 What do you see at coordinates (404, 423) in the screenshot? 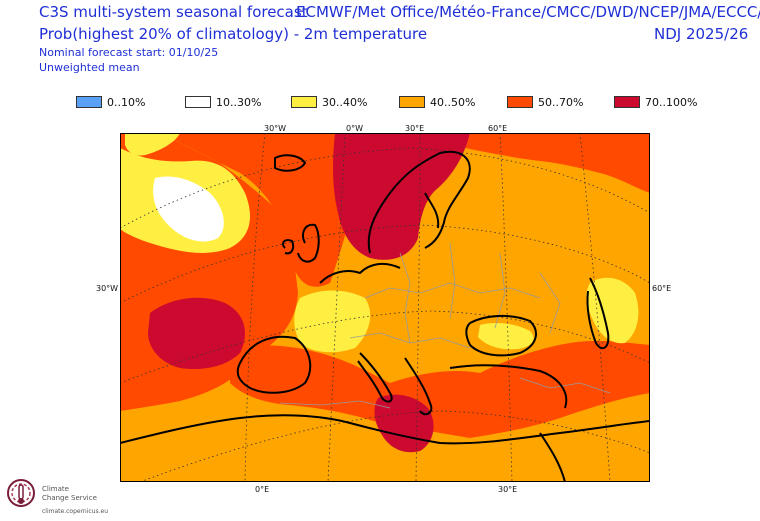
I see `region-70-100-ionian` at bounding box center [404, 423].